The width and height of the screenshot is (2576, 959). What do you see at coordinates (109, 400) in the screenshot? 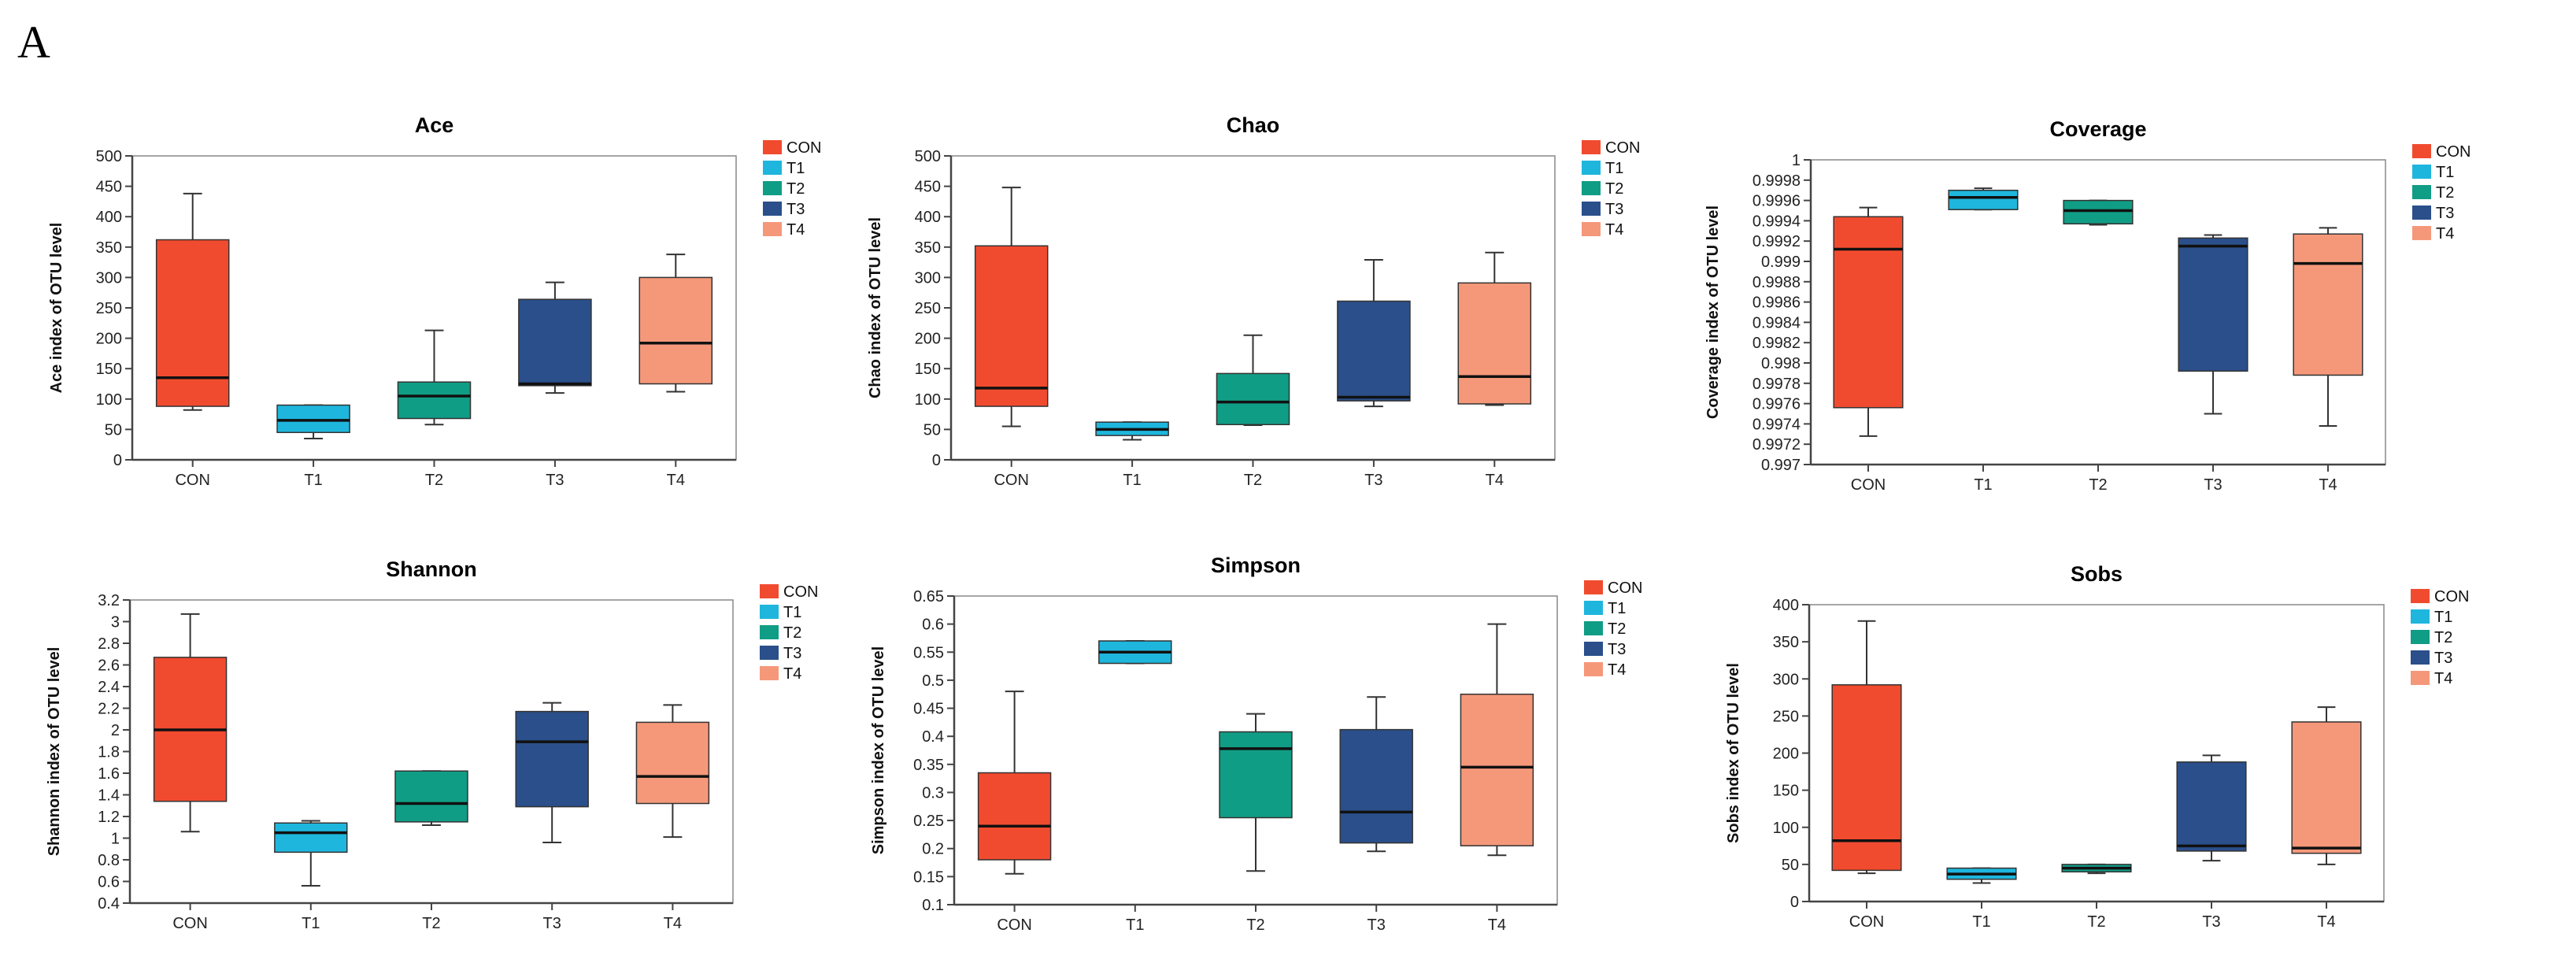
I see `y-tick-label: 100` at bounding box center [109, 400].